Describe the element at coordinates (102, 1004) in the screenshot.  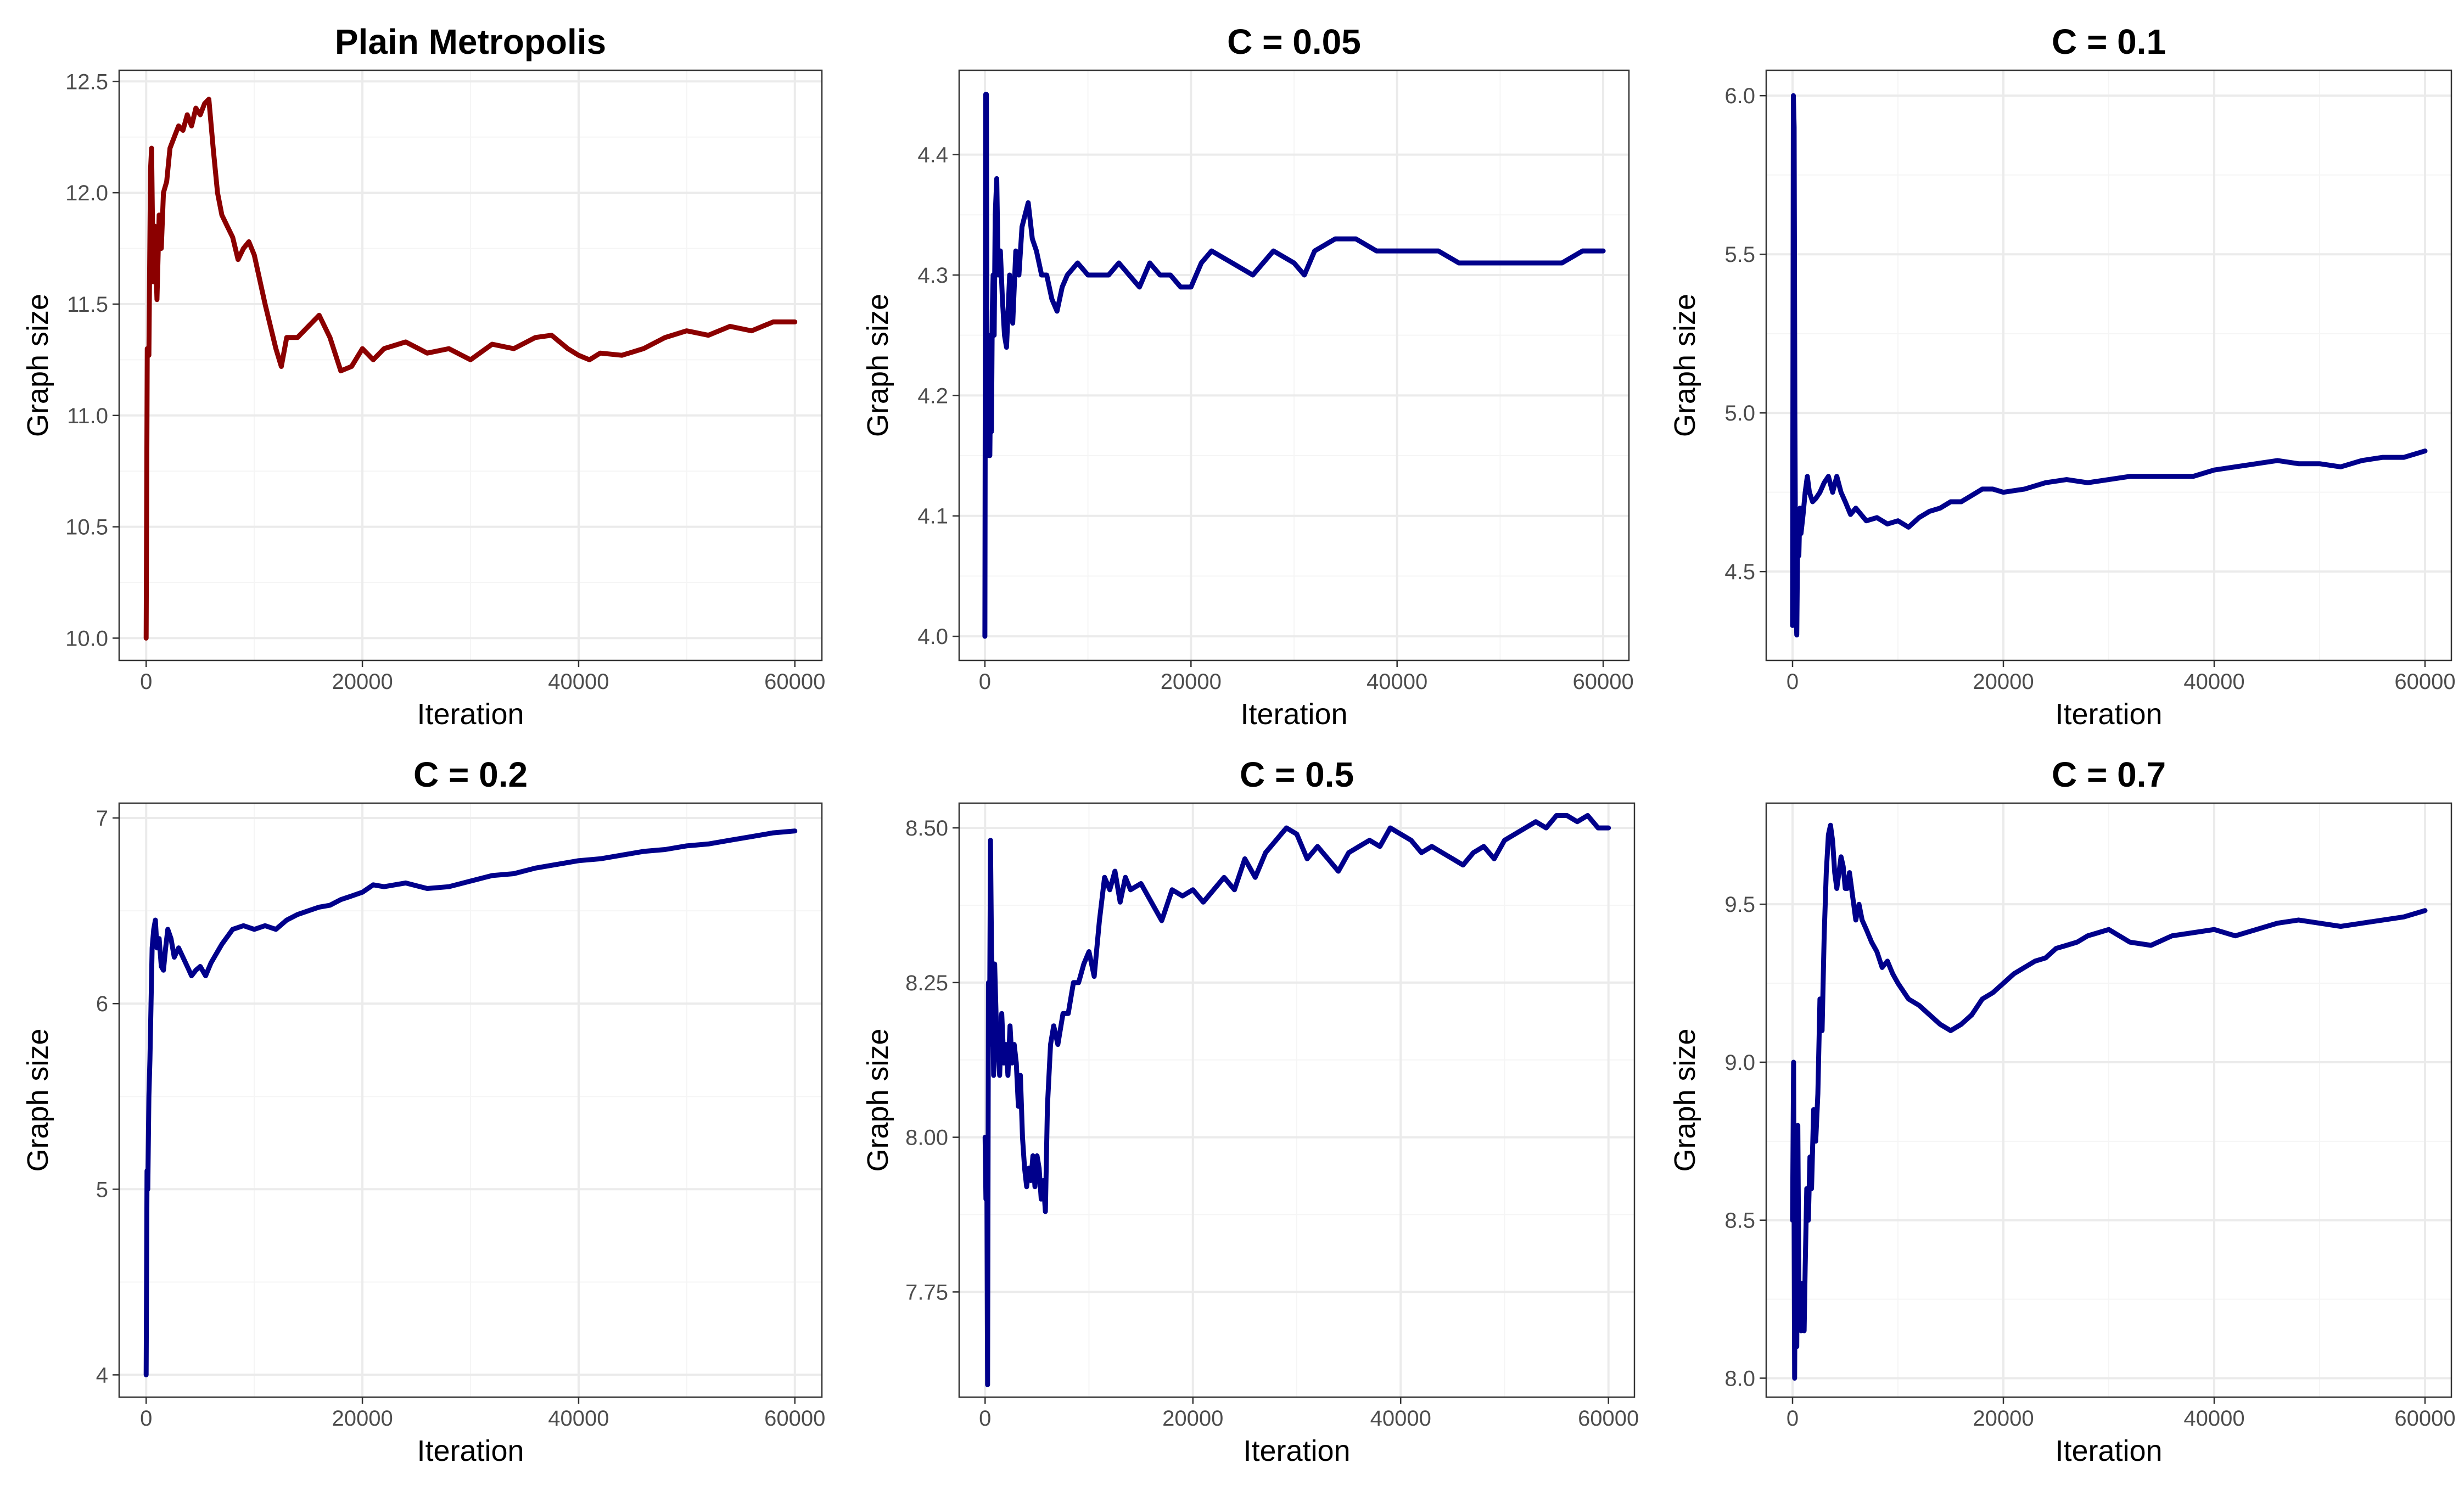
I see `y-tick-label: 6` at that location.